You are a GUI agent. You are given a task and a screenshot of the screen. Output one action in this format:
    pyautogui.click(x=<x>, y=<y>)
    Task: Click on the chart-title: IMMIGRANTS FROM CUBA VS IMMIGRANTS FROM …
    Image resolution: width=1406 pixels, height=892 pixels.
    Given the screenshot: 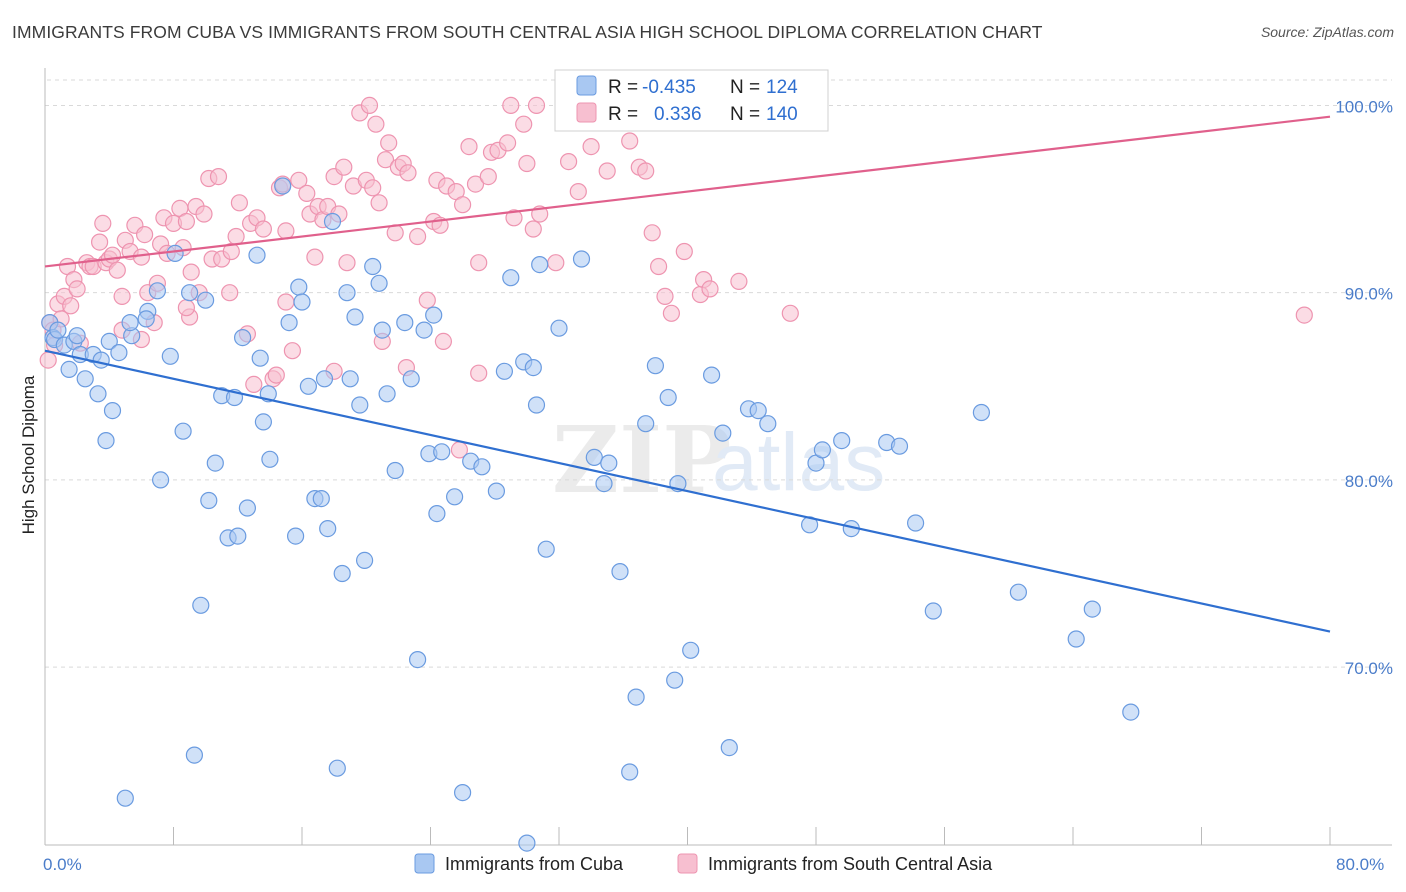 What is the action you would take?
    pyautogui.click(x=527, y=32)
    